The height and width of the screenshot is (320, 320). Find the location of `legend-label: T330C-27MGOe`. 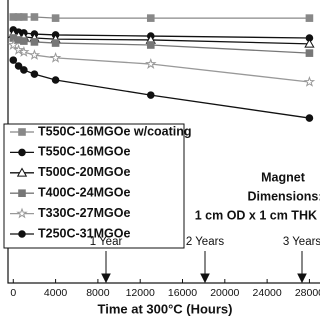

legend-label: T330C-27MGOe is located at coordinates (84, 213).